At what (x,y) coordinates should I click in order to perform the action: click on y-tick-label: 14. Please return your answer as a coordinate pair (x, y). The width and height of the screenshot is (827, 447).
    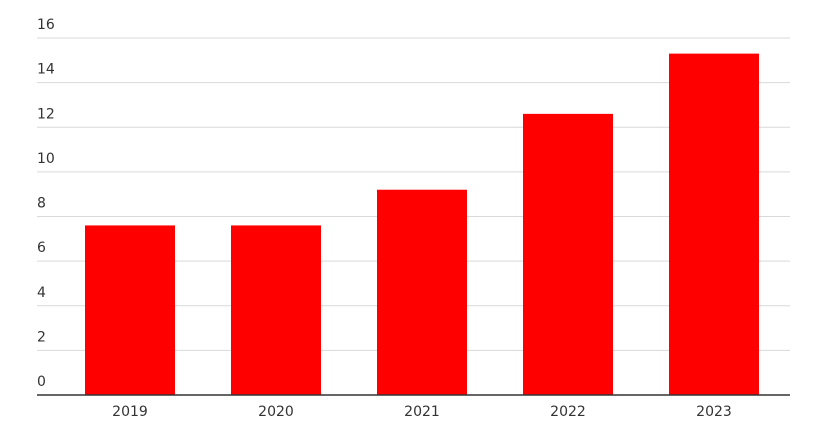
    Looking at the image, I should click on (46, 70).